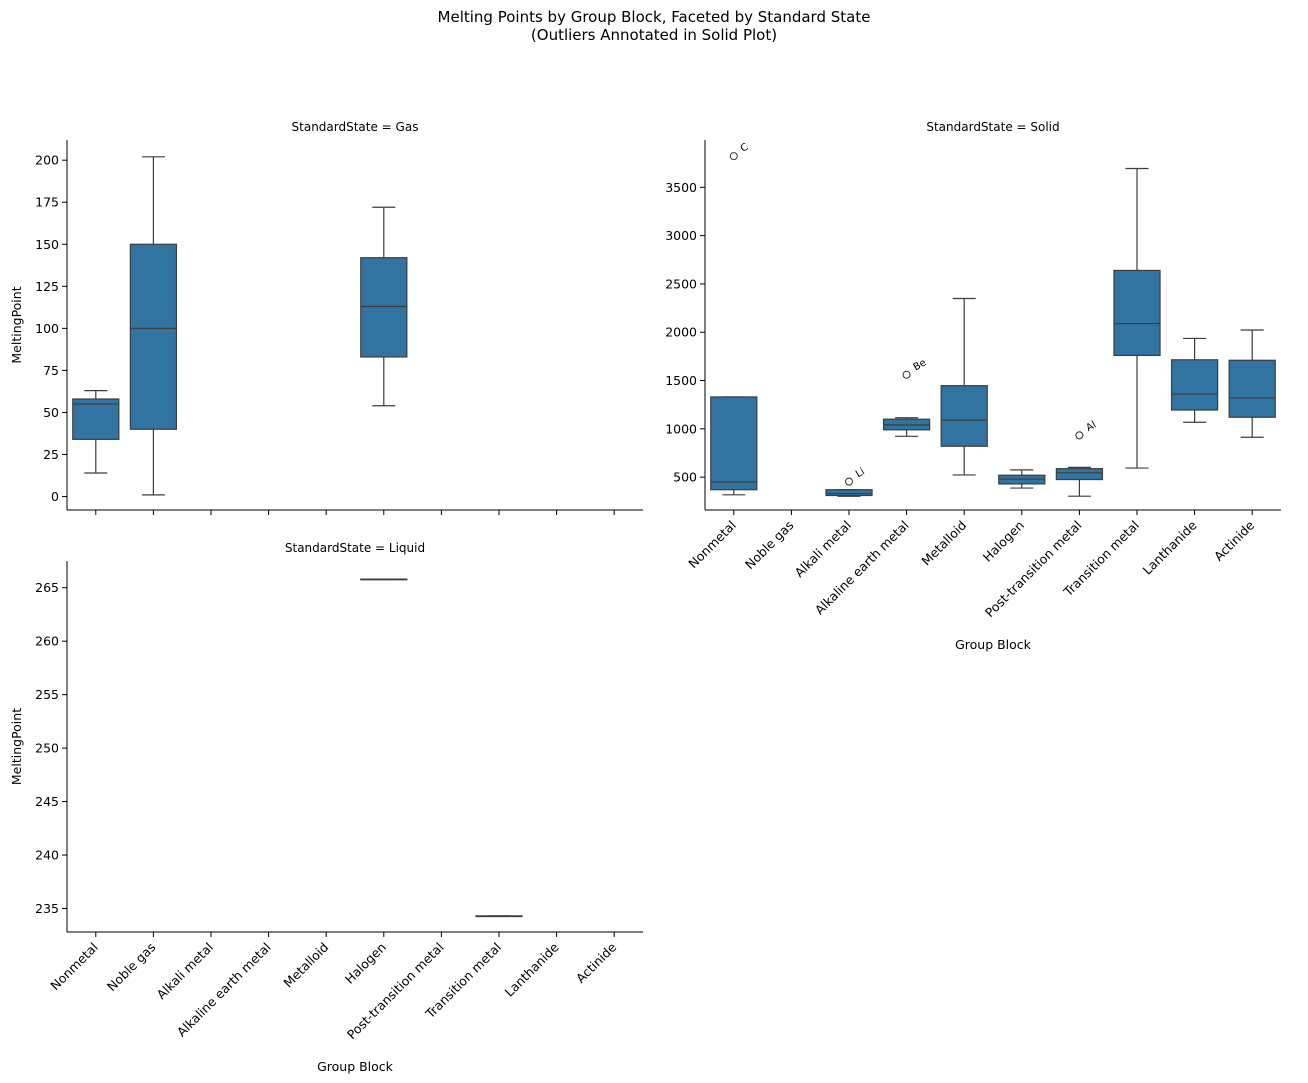 The height and width of the screenshot is (1083, 1308). Describe the element at coordinates (16, 324) in the screenshot. I see `y-axis-label-gas: MeltingPoint` at that location.